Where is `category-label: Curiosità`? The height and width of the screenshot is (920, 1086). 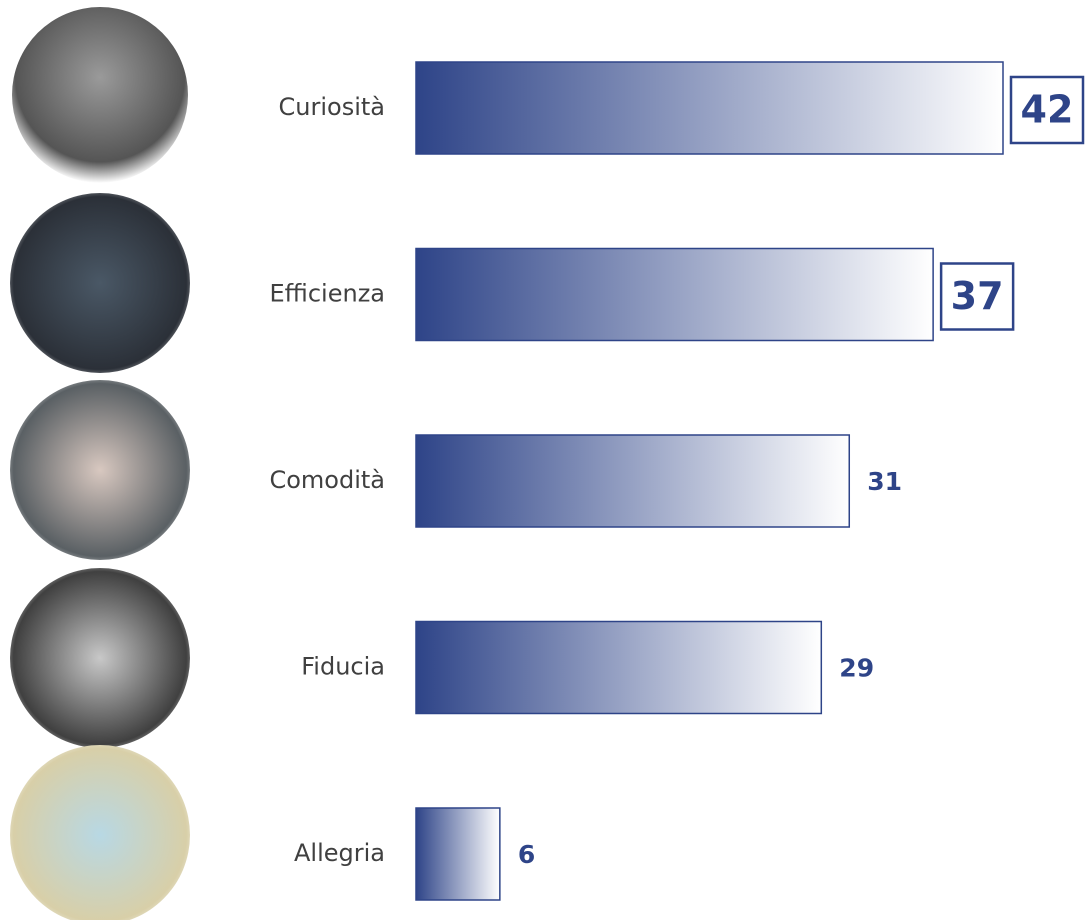
category-label: Curiosità is located at coordinates (332, 107).